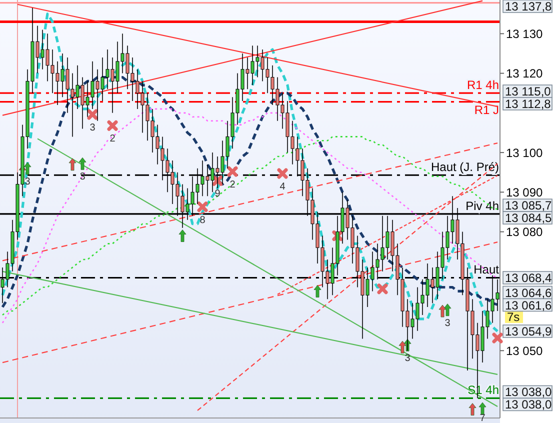 The height and width of the screenshot is (423, 553). What do you see at coordinates (217, 194) in the screenshot?
I see `annotation: 9` at bounding box center [217, 194].